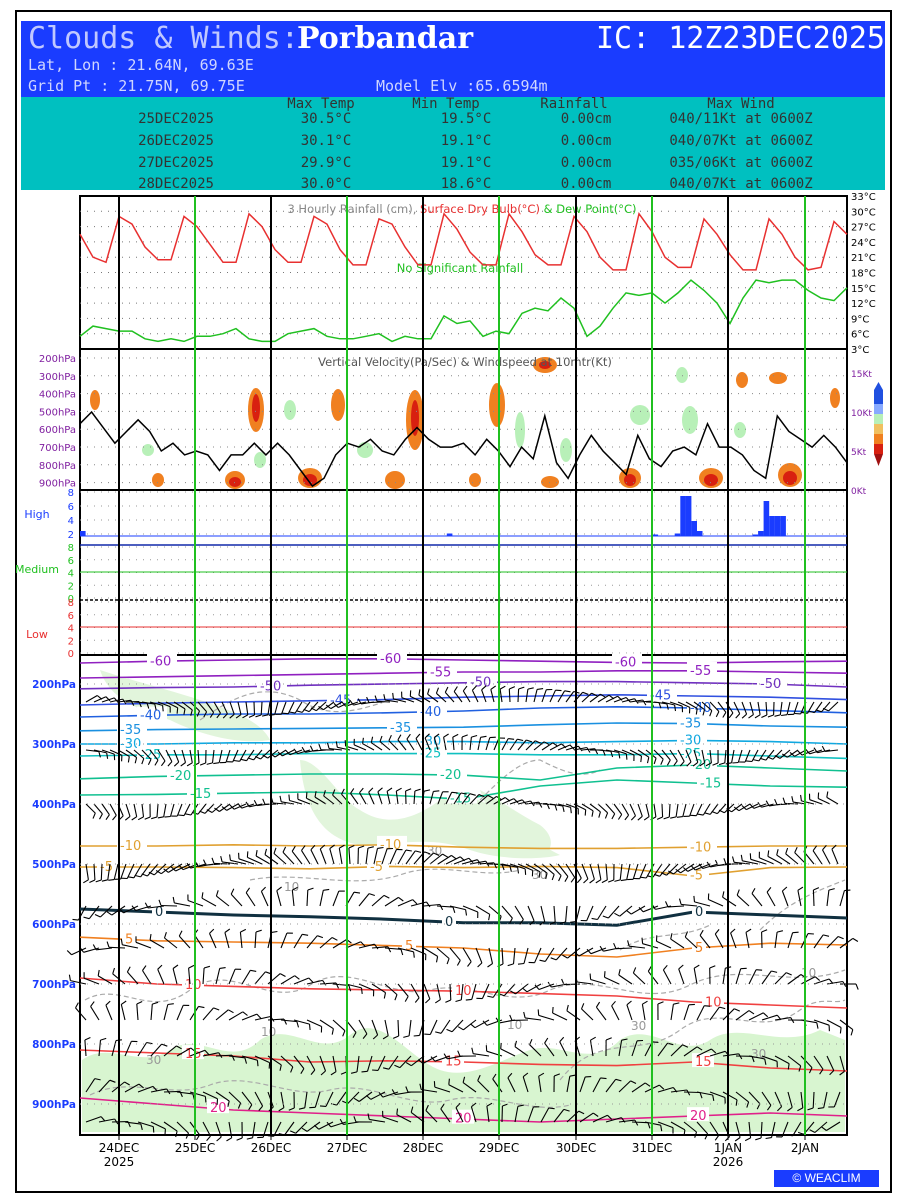  I want to click on lat-lon: Lat, Lon : 21.64N, 69.63E, so click(141, 65).